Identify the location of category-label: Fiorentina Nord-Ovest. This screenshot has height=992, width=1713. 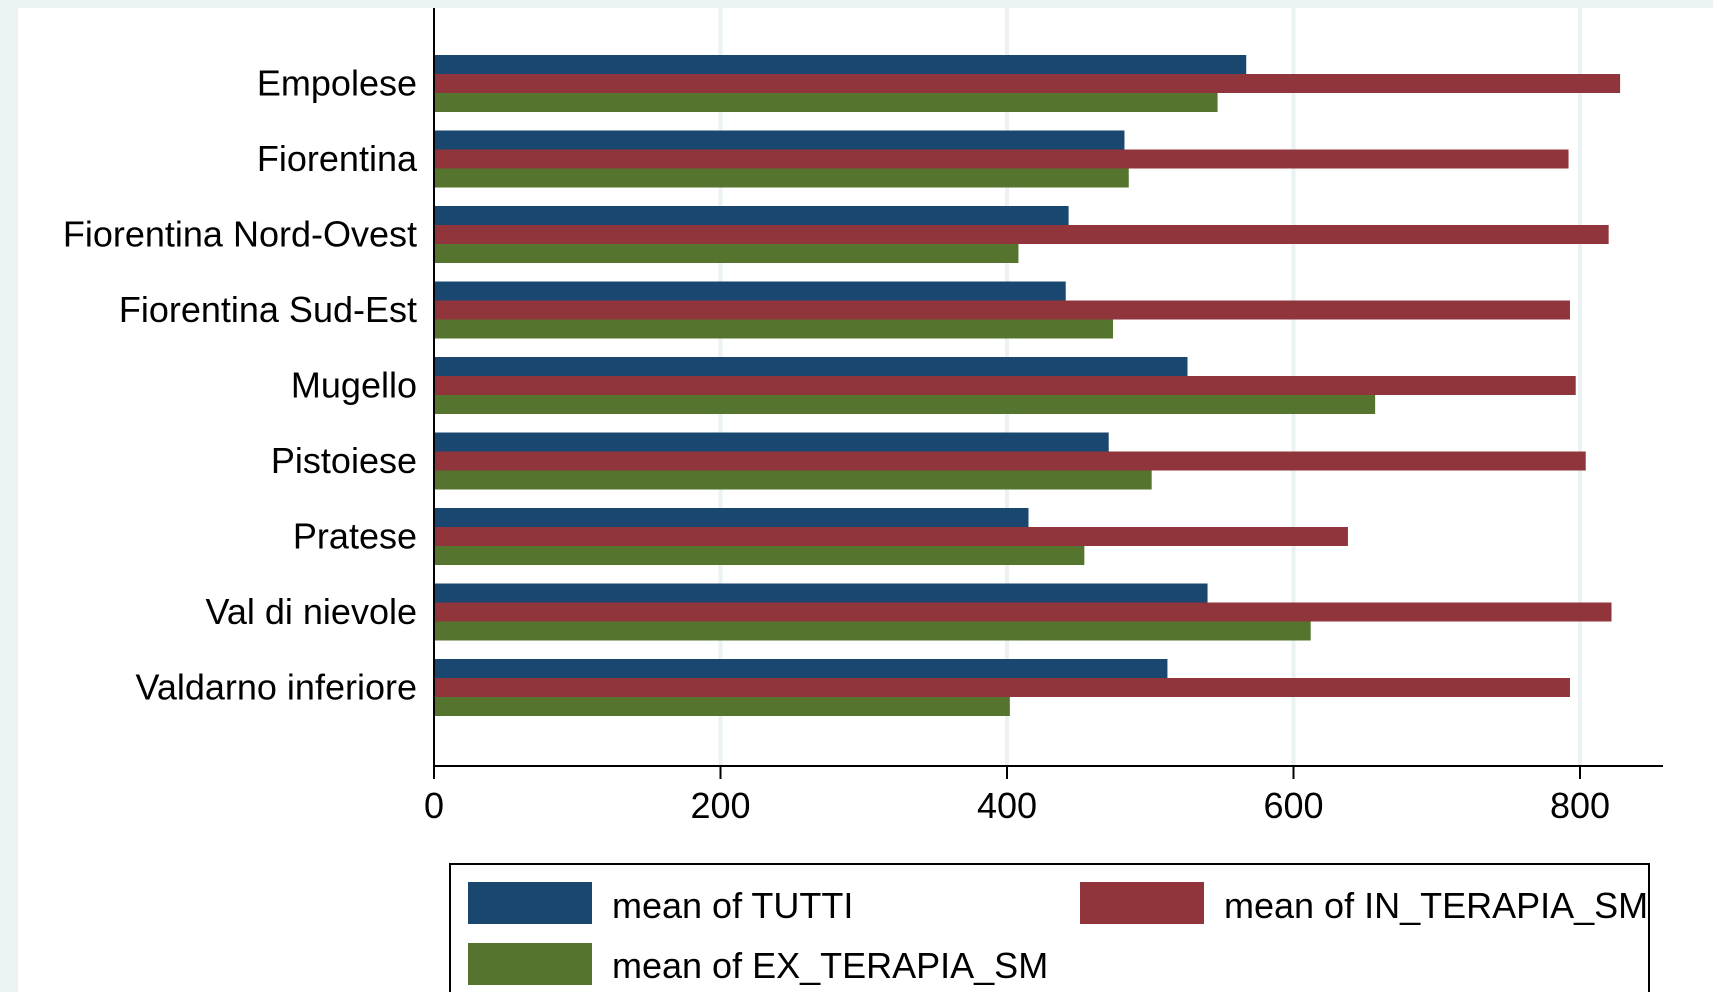
(240, 234).